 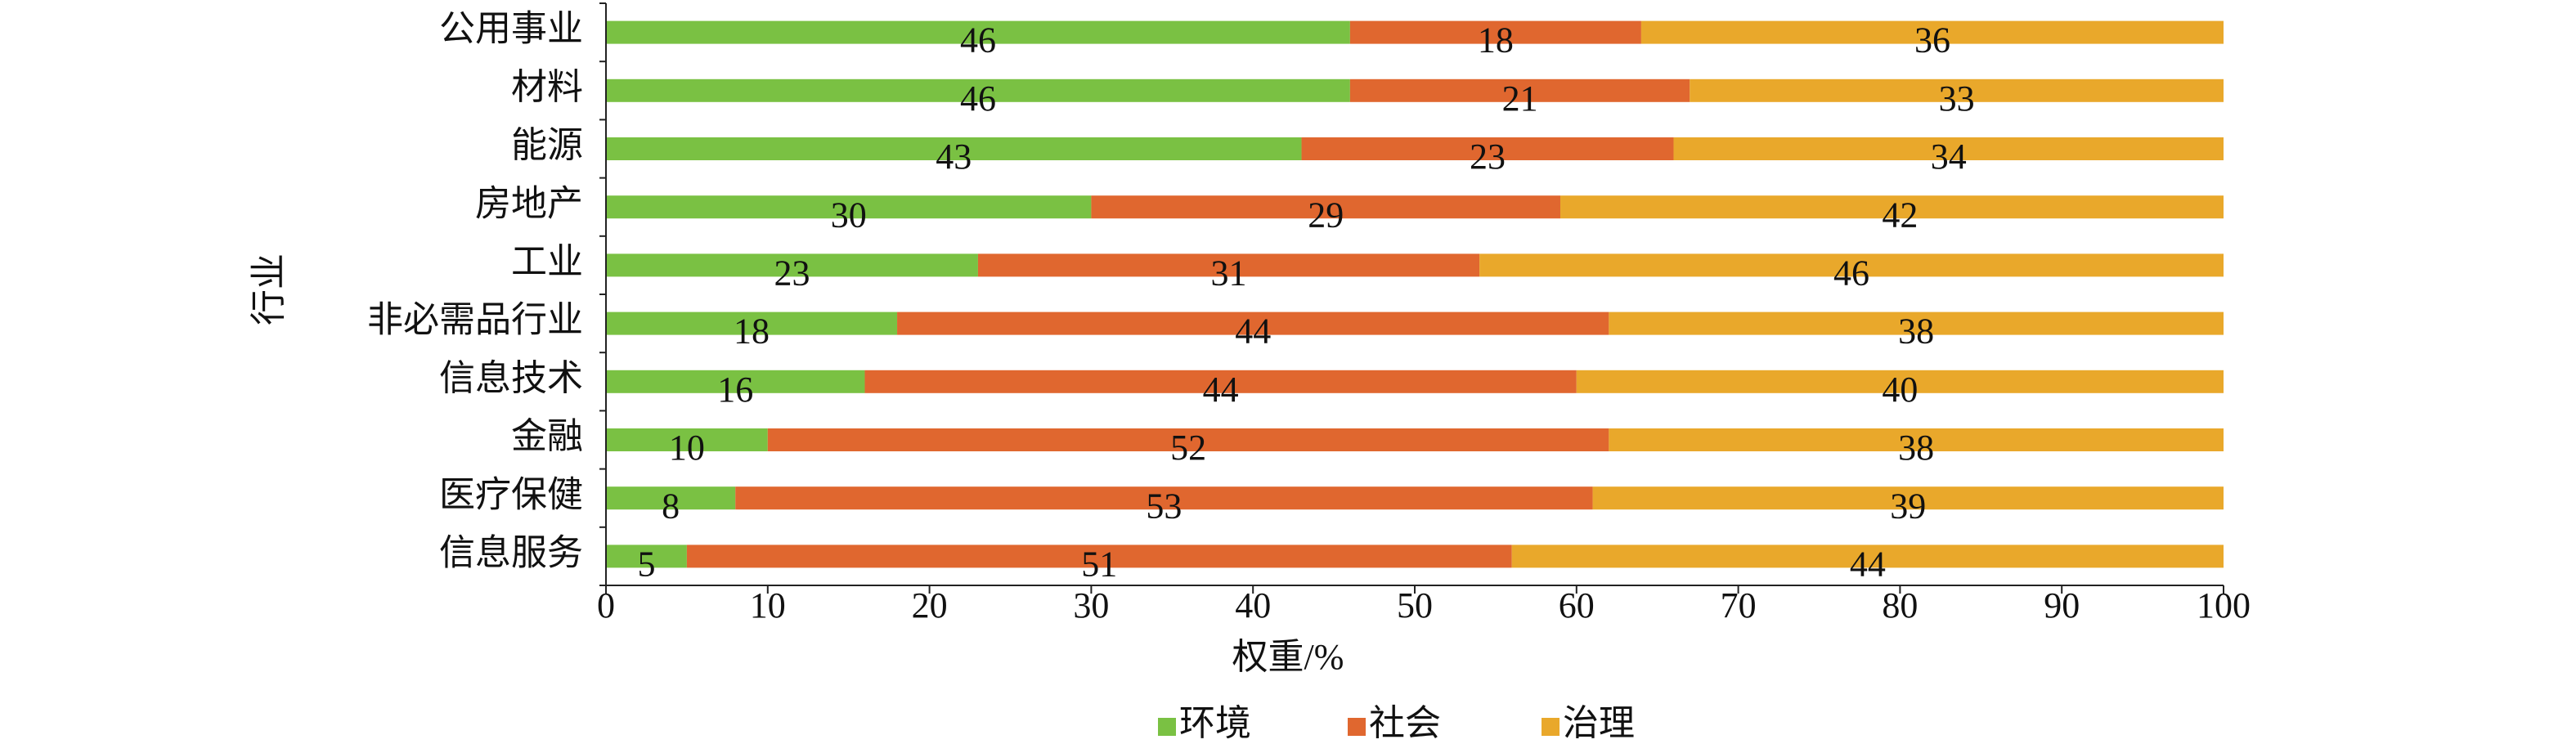 I want to click on data-label: 42, so click(x=1900, y=215).